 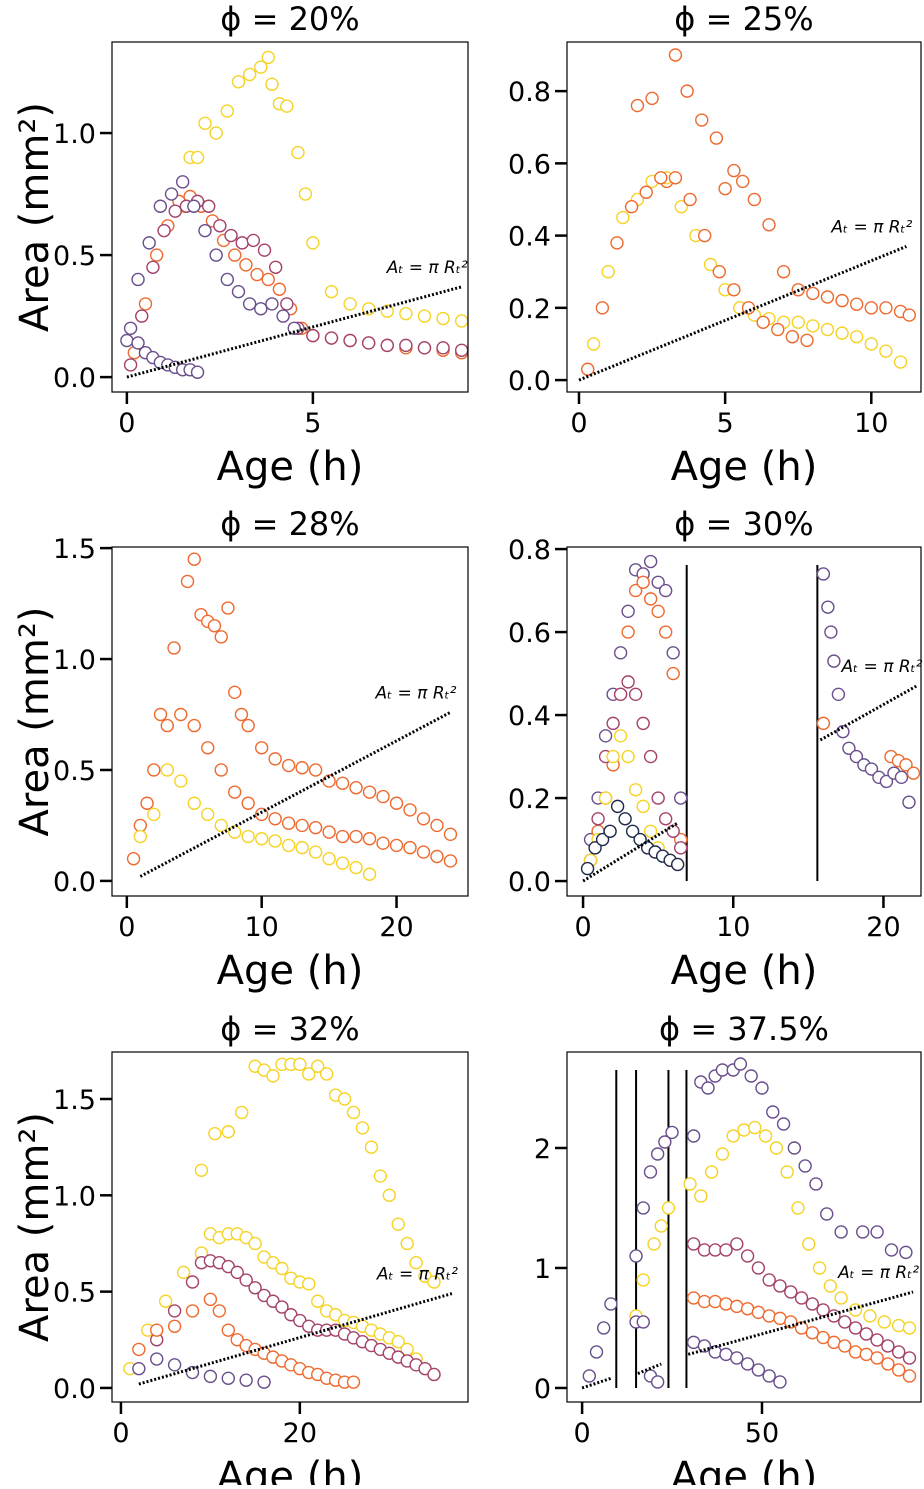 What do you see at coordinates (312, 423) in the screenshot?
I see `x-tick-label: 5` at bounding box center [312, 423].